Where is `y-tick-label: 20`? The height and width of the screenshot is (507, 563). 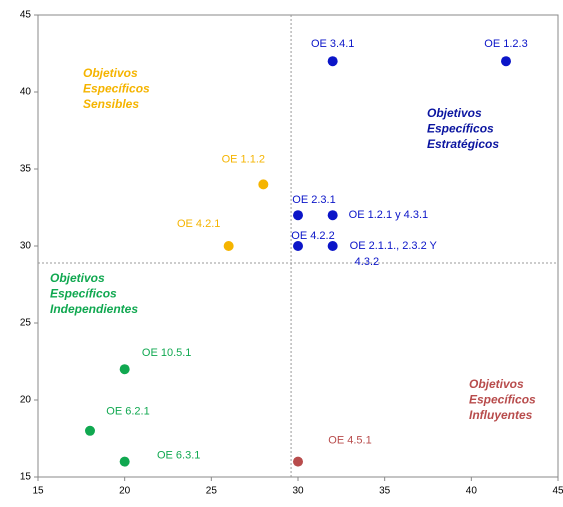 y-tick-label: 20 is located at coordinates (26, 400).